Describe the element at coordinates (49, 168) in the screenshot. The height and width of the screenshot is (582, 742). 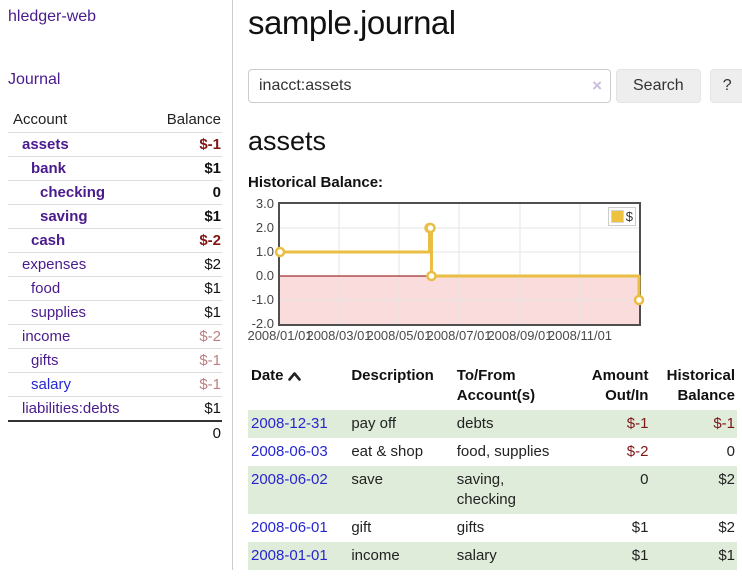
I see `account-link-bank: bank` at that location.